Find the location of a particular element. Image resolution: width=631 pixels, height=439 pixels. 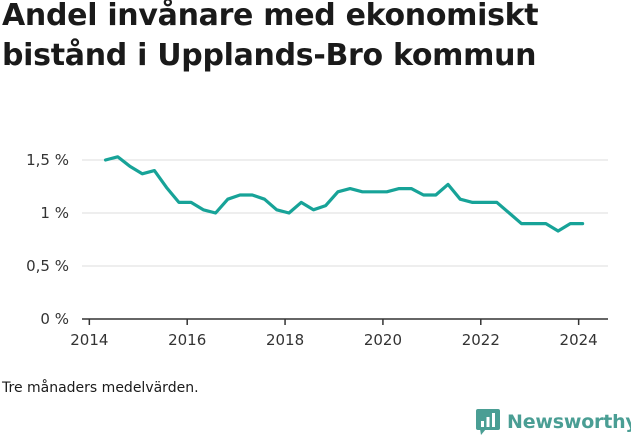

y-tick-label: 1,5 % is located at coordinates (47, 160).